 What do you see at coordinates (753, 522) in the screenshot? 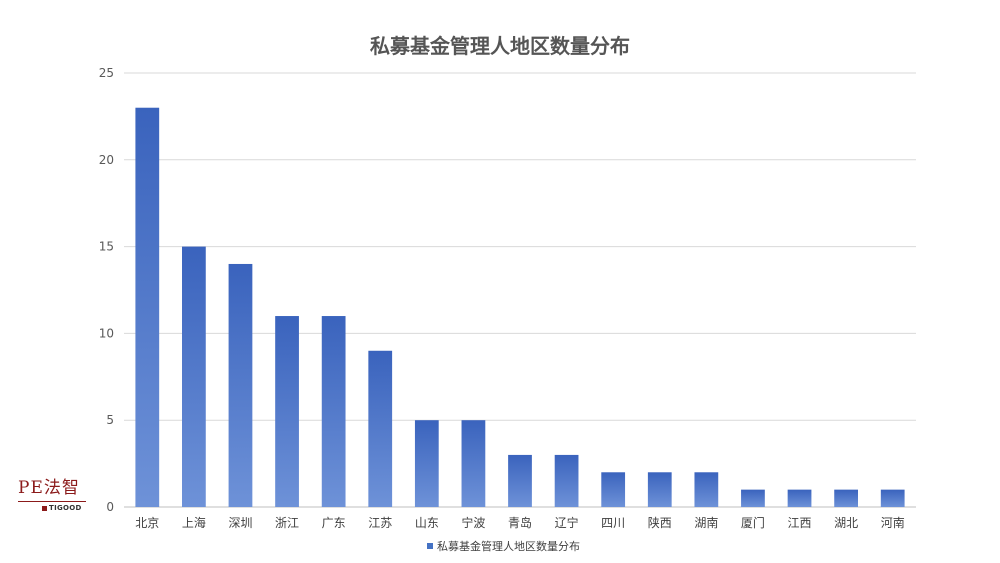
I see `x-tick-label: 厦门` at bounding box center [753, 522].